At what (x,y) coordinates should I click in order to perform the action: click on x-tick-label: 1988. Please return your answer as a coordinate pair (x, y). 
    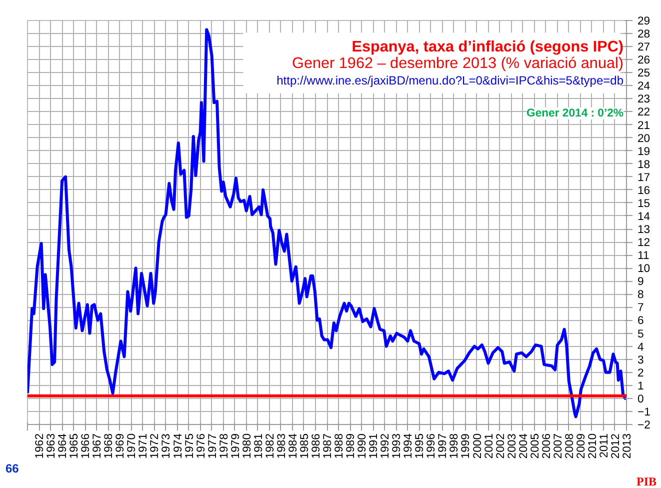
    Looking at the image, I should click on (340, 446).